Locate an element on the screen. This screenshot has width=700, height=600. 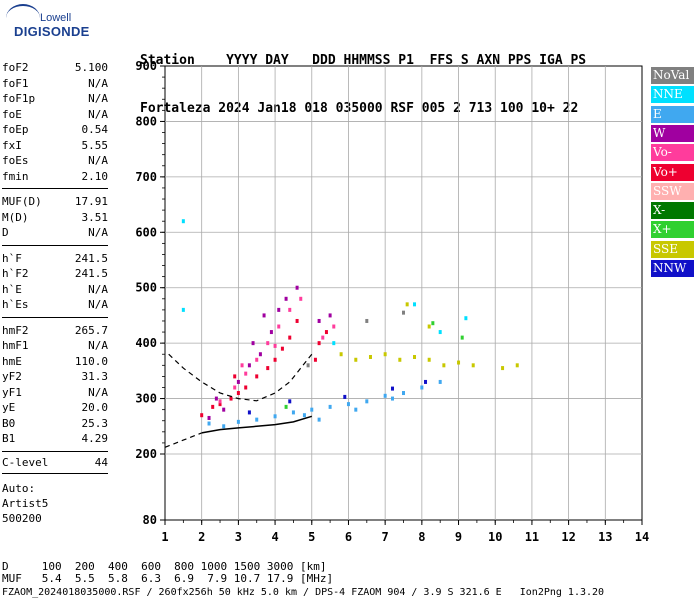
param-value: 5.55 is located at coordinates (95, 145).